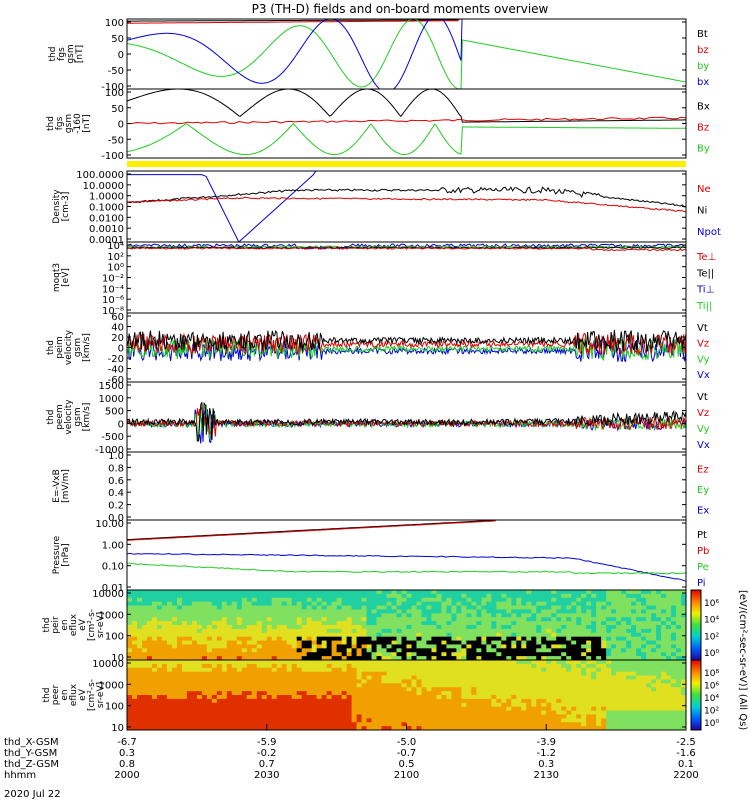  I want to click on y-axis-label: eV, so click(83, 694).